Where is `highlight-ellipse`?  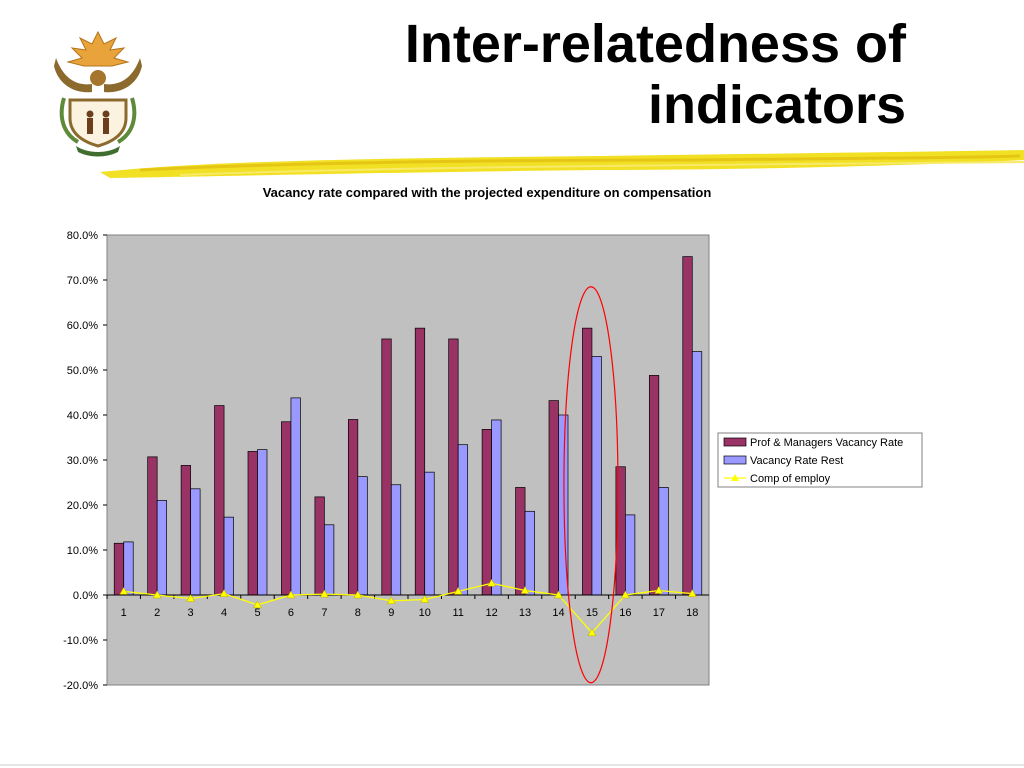
highlight-ellipse is located at coordinates (591, 485).